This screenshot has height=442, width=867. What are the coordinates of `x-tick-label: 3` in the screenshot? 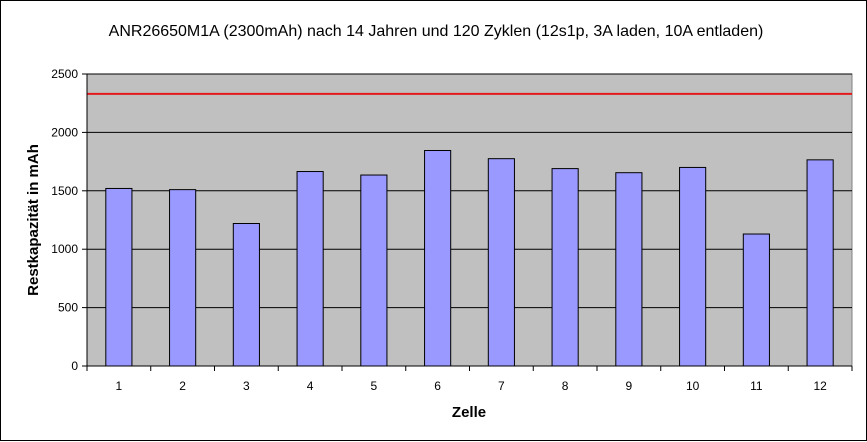 It's located at (246, 386).